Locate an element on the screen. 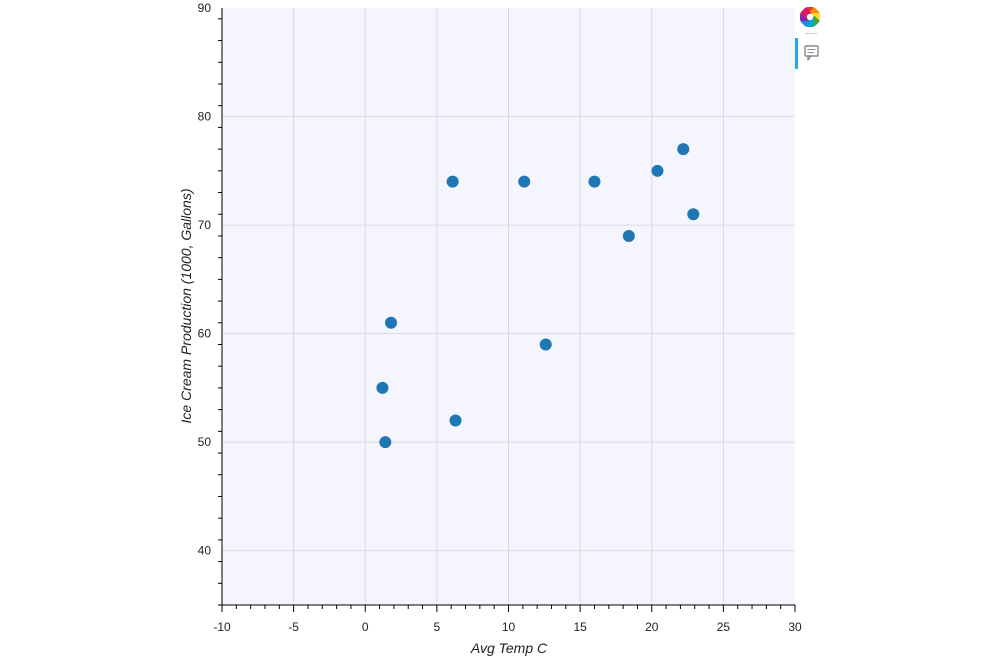 The height and width of the screenshot is (664, 1000). chart-toolbar is located at coordinates (810, 35).